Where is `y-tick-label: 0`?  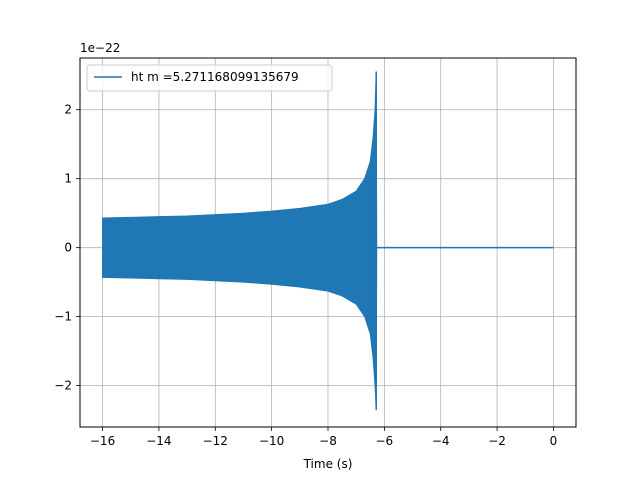
y-tick-label: 0 is located at coordinates (68, 248).